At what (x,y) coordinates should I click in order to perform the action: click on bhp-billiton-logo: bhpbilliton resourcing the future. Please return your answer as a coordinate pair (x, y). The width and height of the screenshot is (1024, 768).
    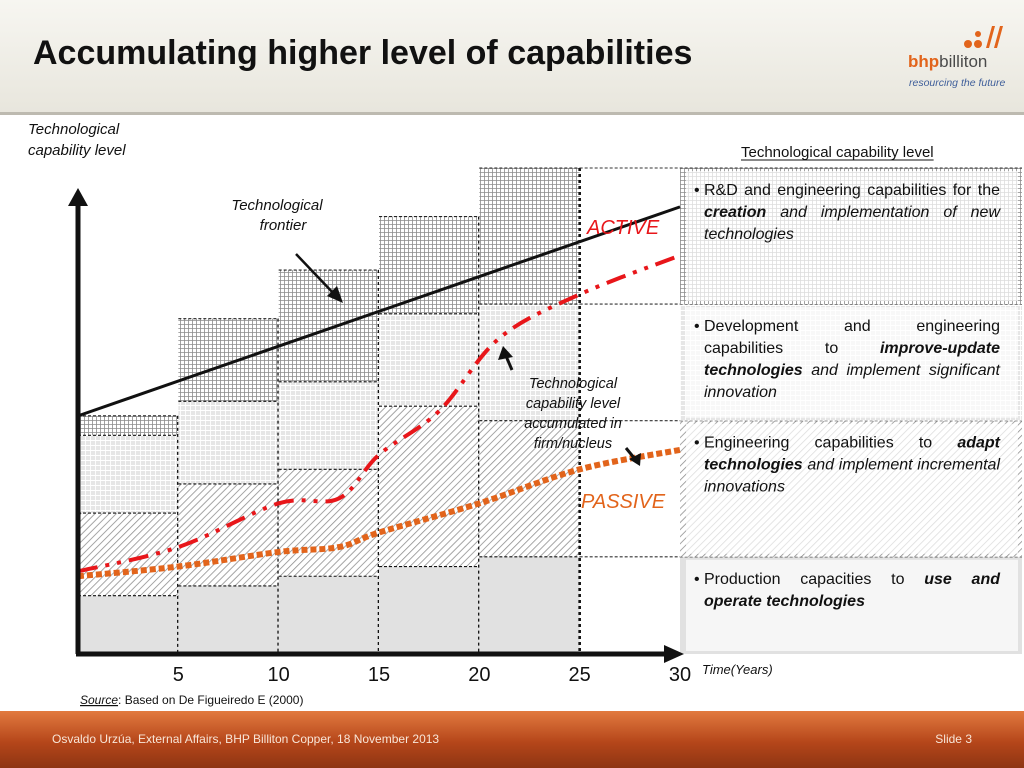
    Looking at the image, I should click on (958, 58).